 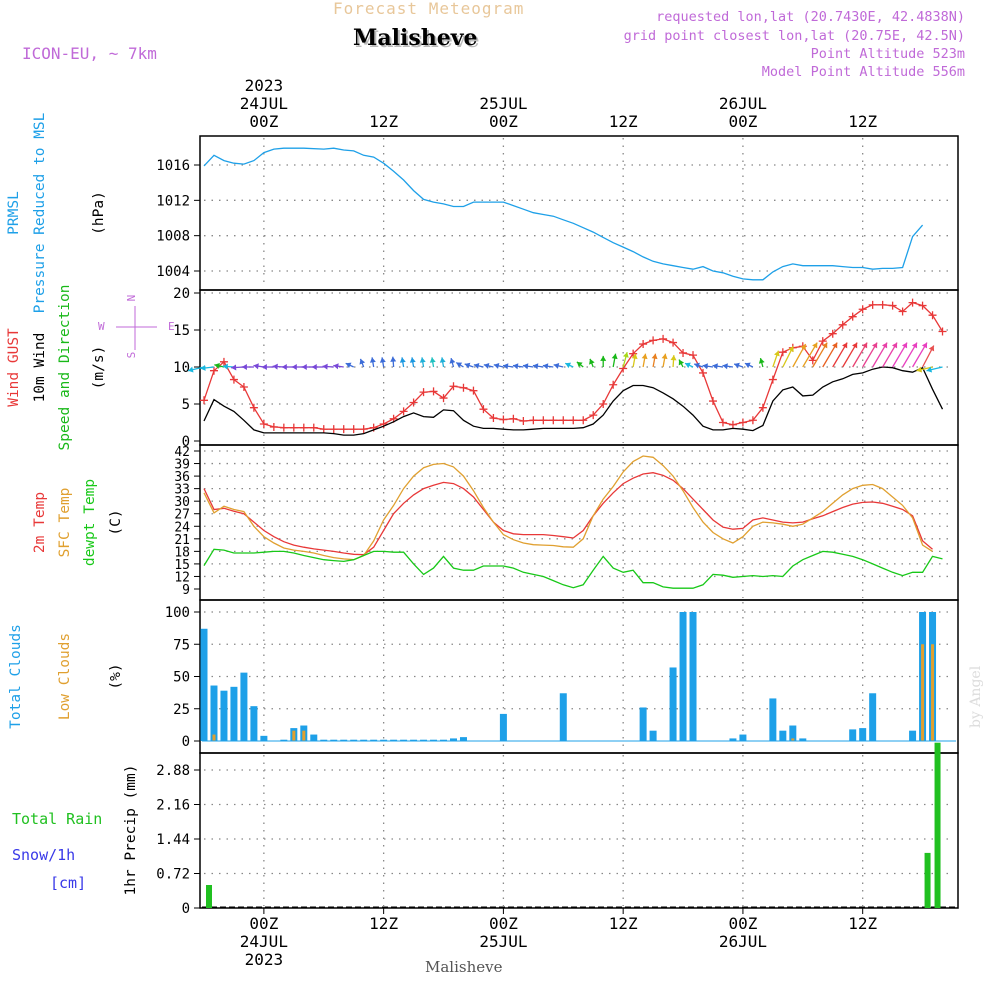 I want to click on precip-snow-label: Snow/1h, so click(x=43, y=855).